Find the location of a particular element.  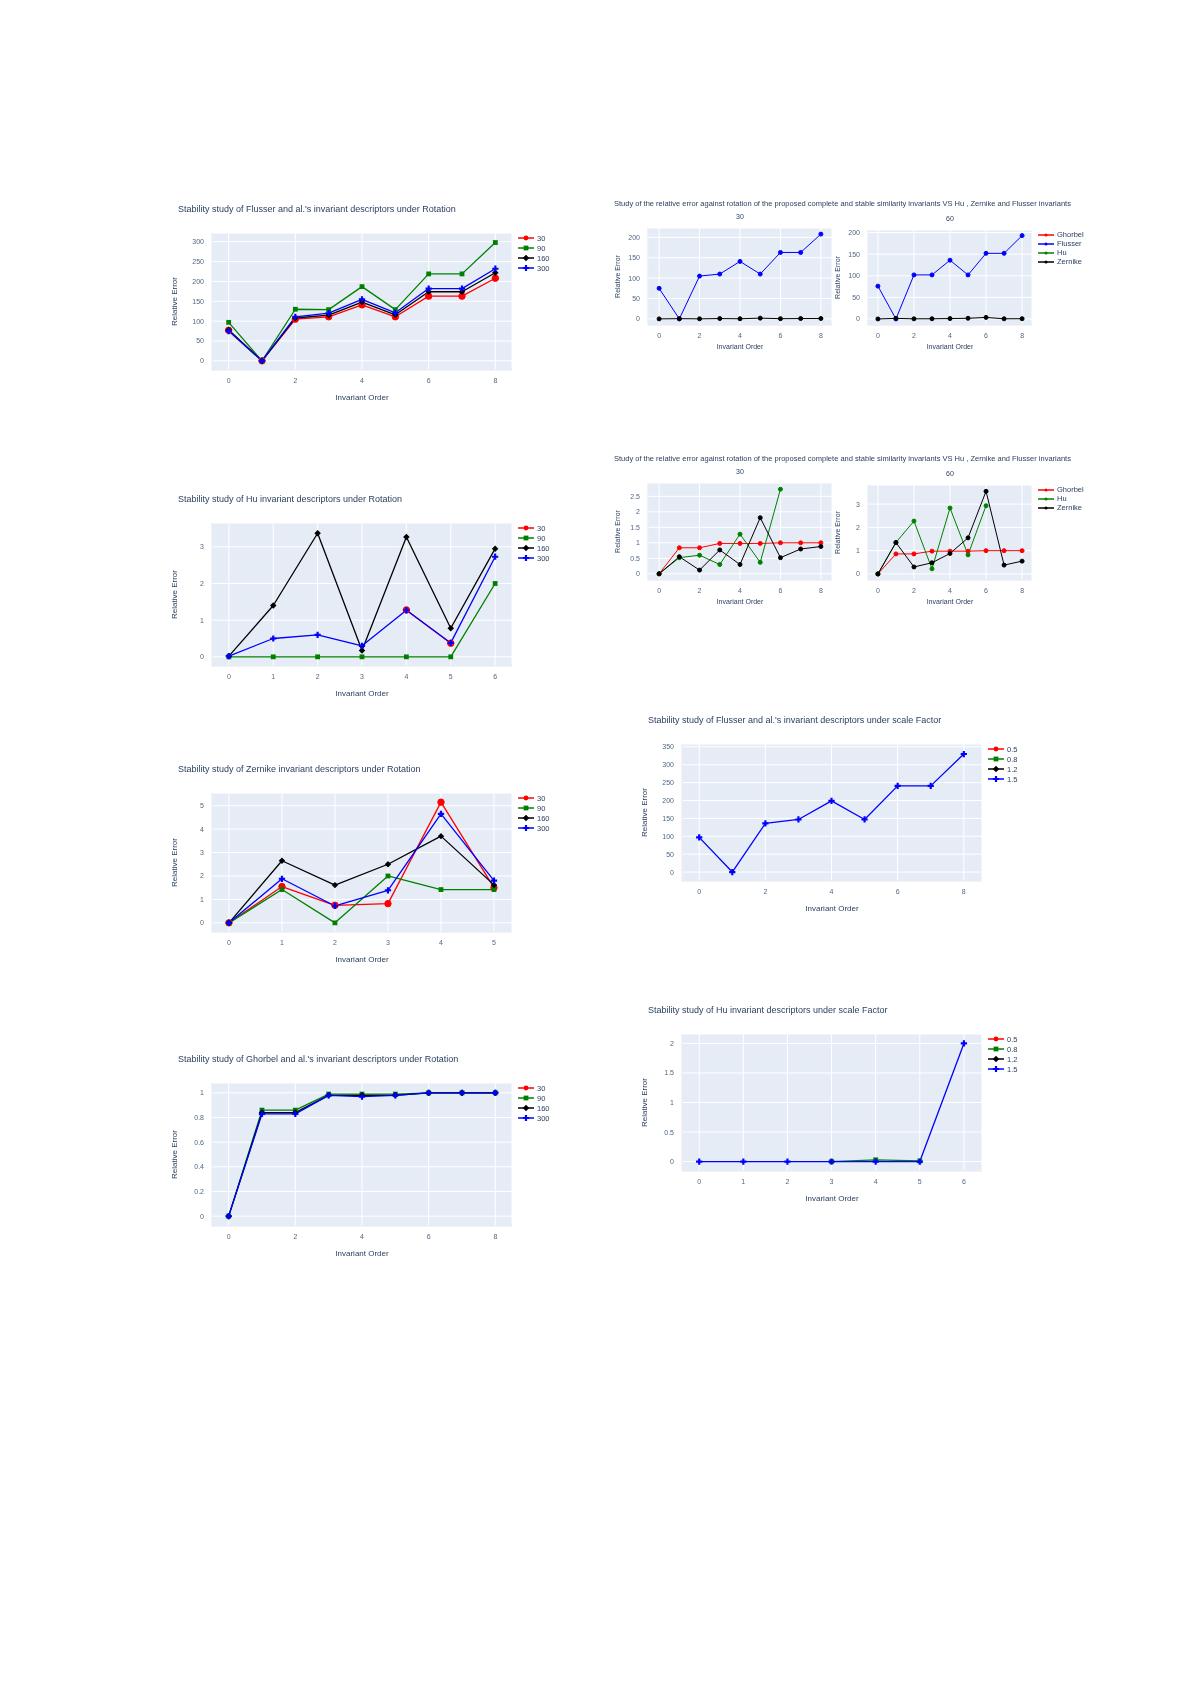

chart-title: Stability study of Hu invariant descriptors under Rotation is located at coordinates (290, 500).